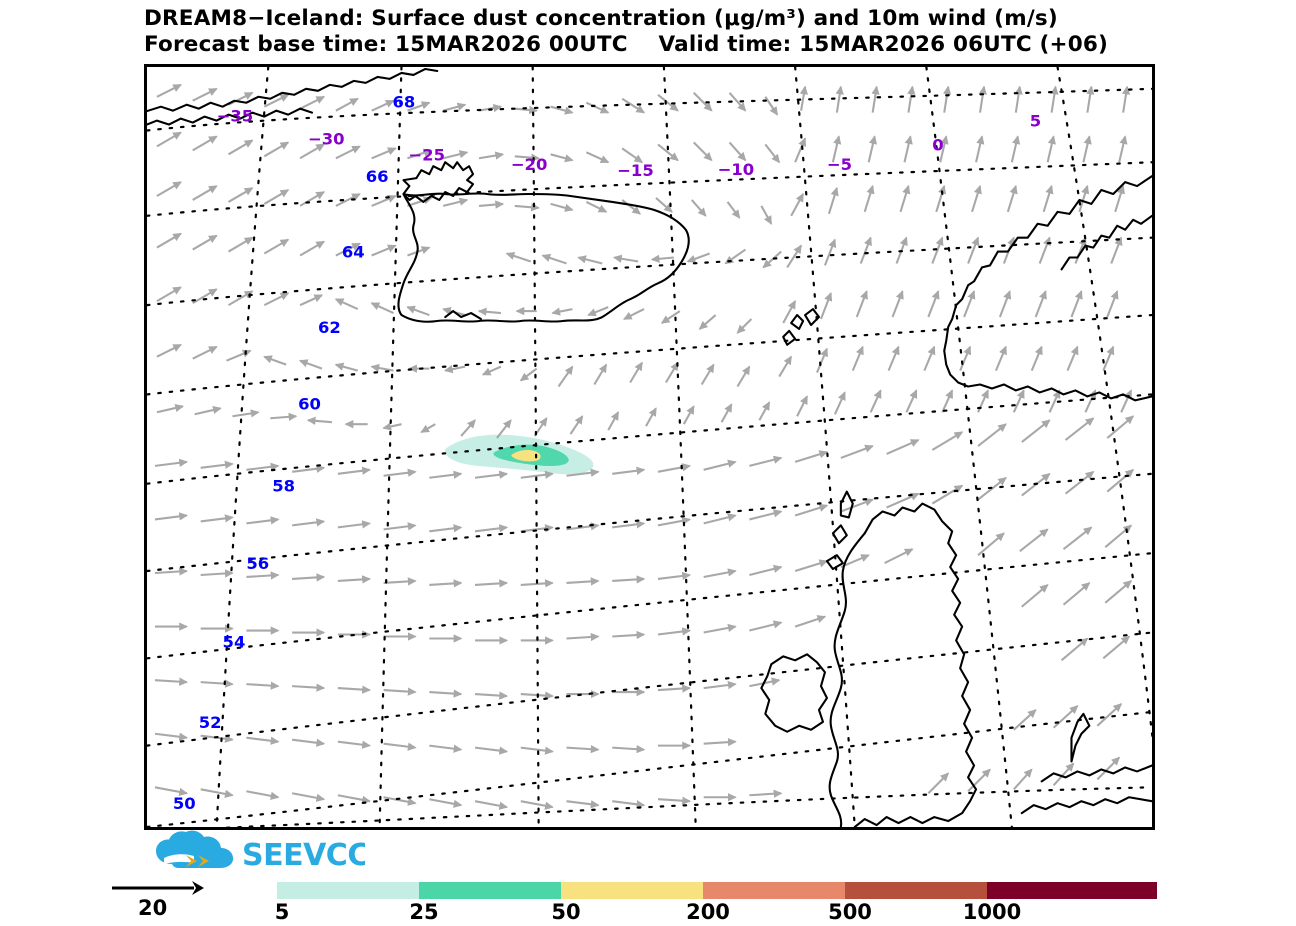  Describe the element at coordinates (353, 252) in the screenshot. I see `lat-label-64: 64` at that location.